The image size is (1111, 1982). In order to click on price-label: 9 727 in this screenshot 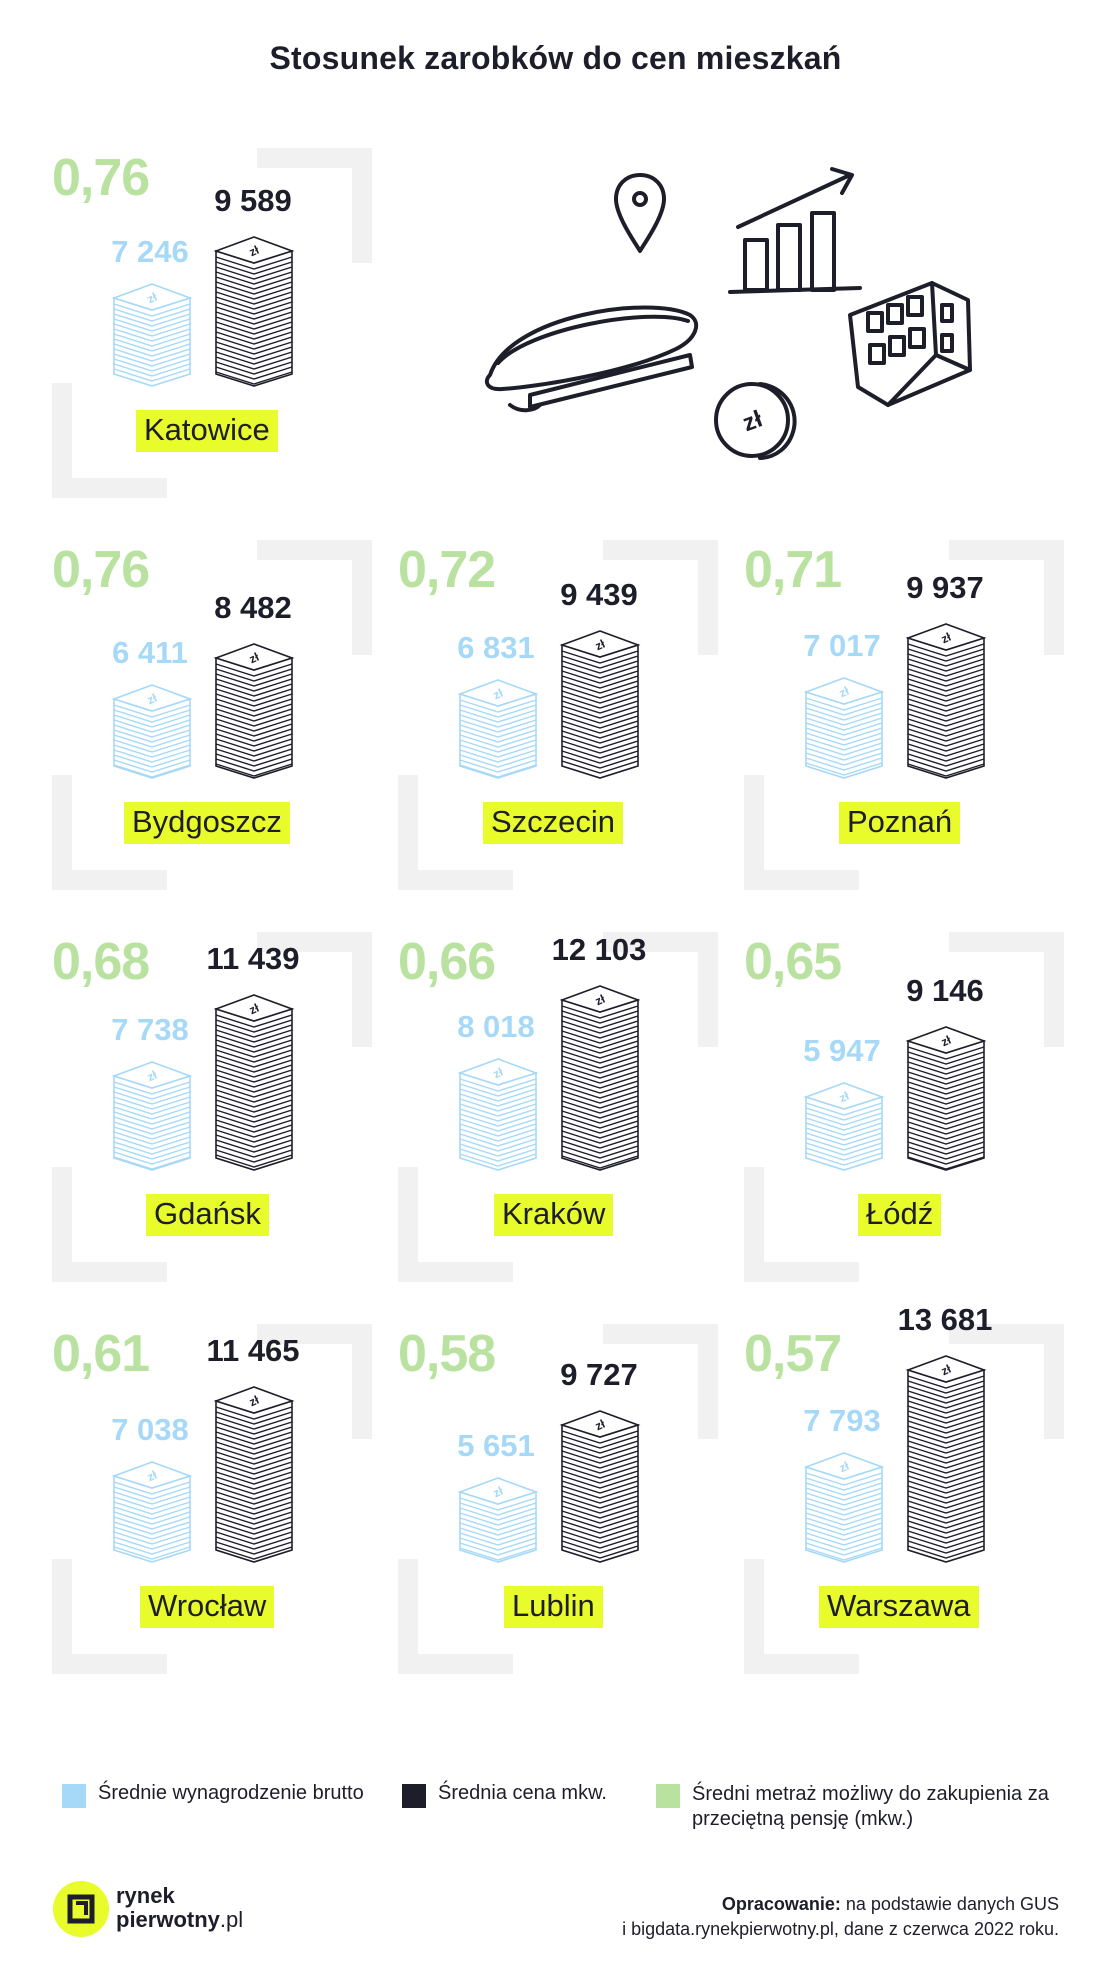, I will do `click(599, 1374)`.